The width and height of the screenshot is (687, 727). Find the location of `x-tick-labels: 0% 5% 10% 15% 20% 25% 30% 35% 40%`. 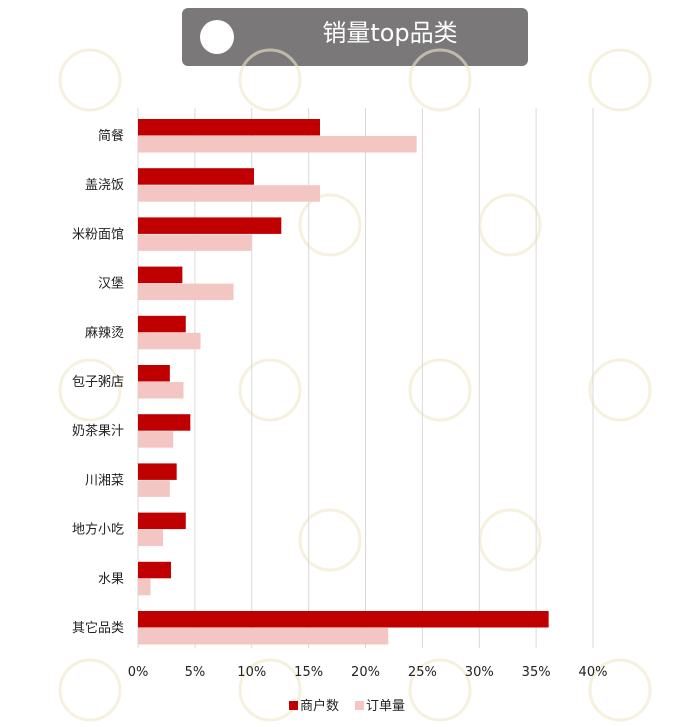

x-tick-labels: 0% 5% 10% 15% 20% 25% 30% 35% 40% is located at coordinates (368, 672).